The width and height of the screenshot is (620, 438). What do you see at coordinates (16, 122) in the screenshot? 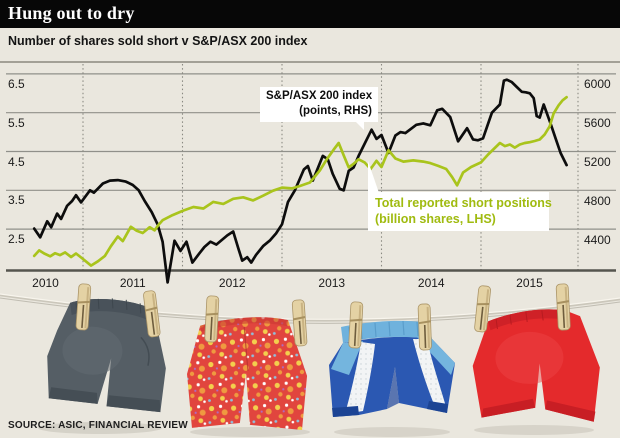
I see `left-axis-tick: 5.5` at bounding box center [16, 122].